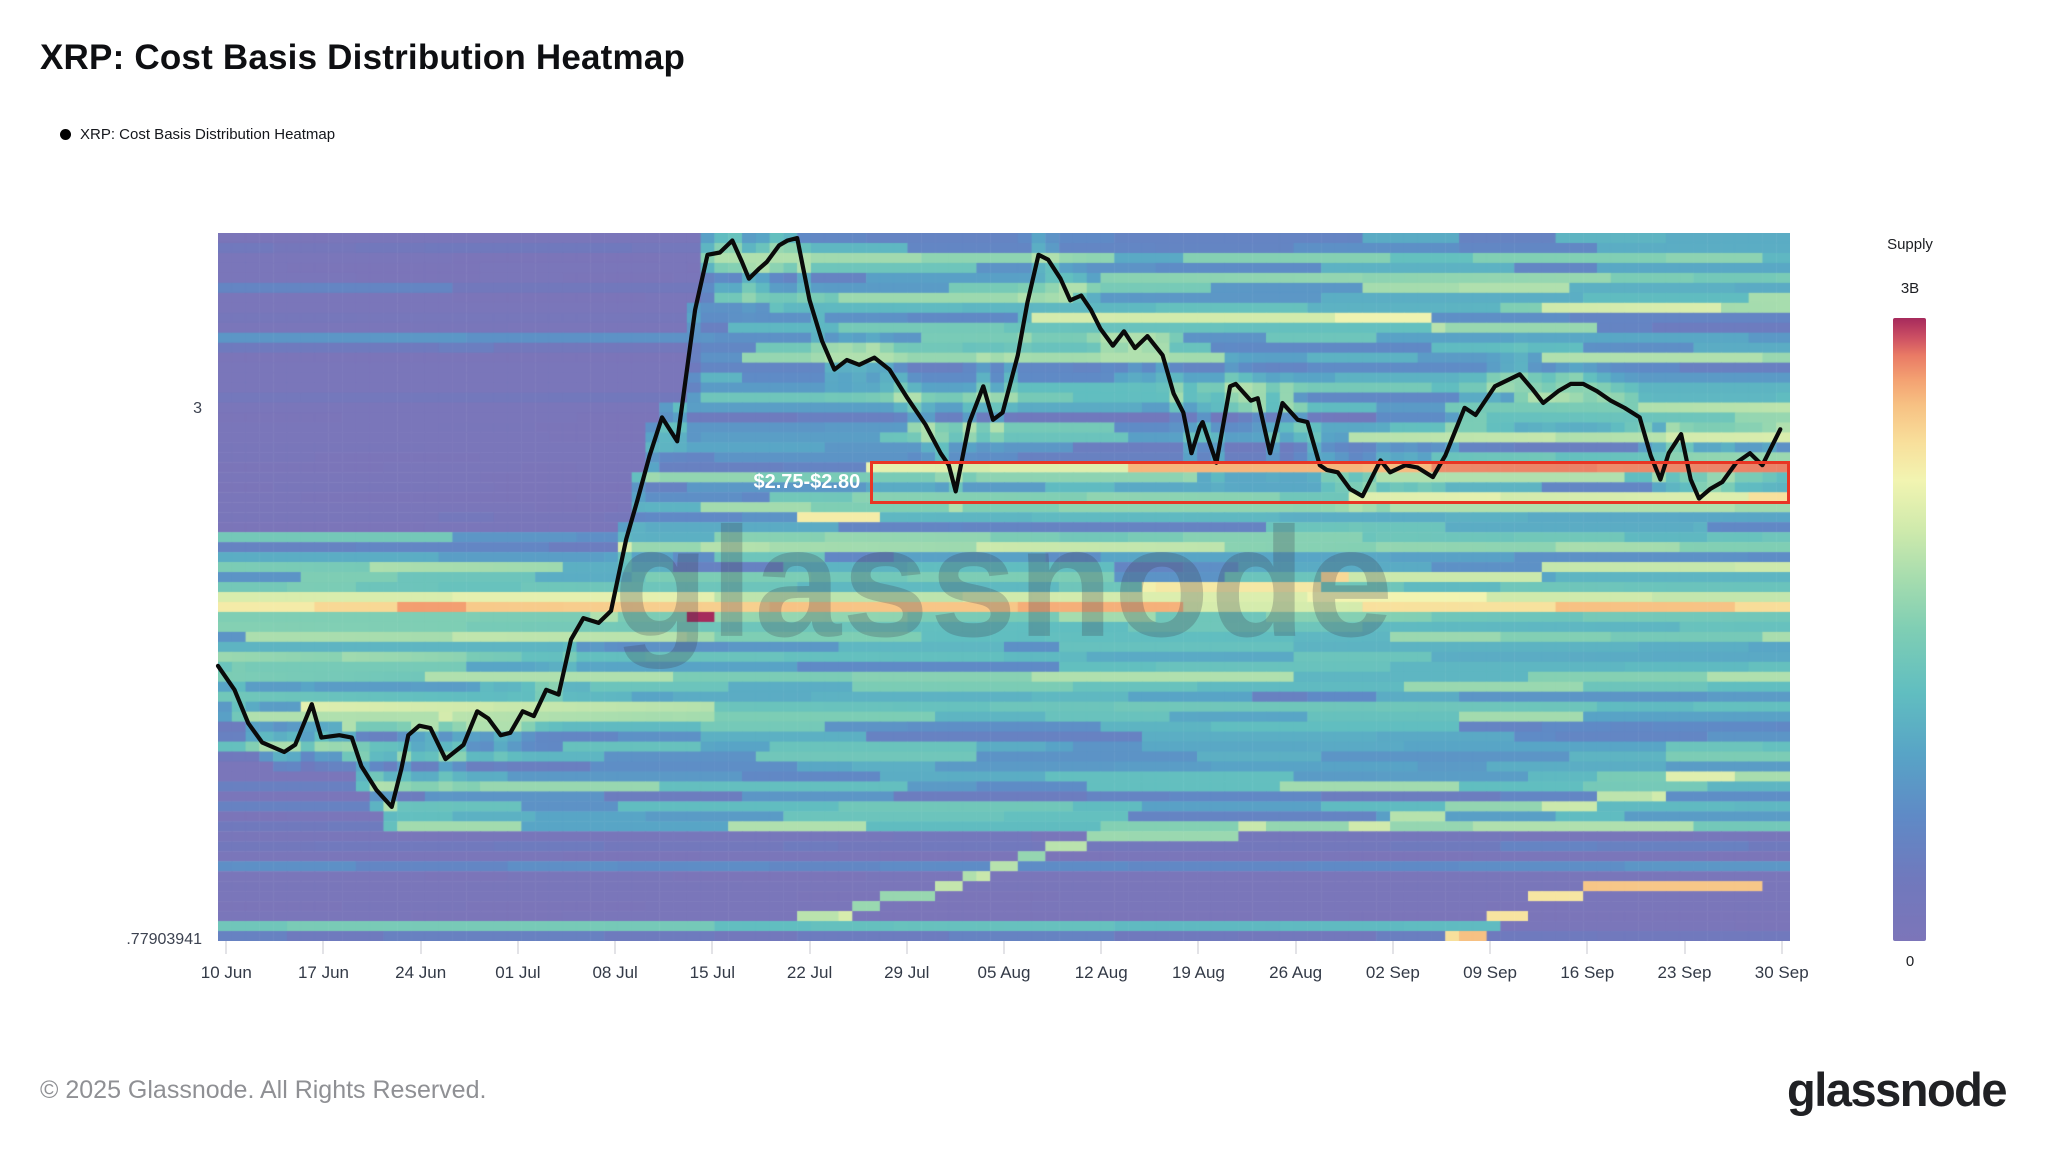 Image resolution: width=2048 pixels, height=1152 pixels. I want to click on copyright: © 2025 Glassnode. All Rights Reserved., so click(263, 1090).